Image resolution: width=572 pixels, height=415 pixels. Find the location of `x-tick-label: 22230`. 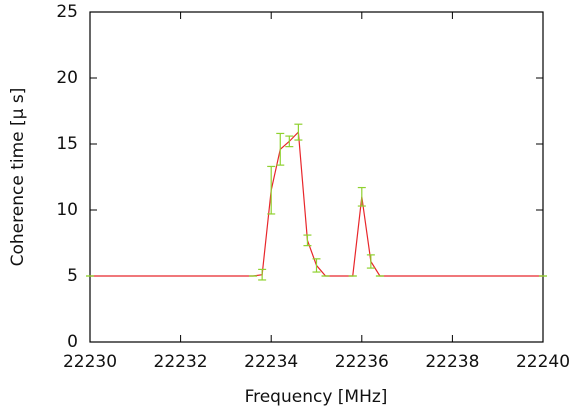

x-tick-label: 22230 is located at coordinates (90, 362).